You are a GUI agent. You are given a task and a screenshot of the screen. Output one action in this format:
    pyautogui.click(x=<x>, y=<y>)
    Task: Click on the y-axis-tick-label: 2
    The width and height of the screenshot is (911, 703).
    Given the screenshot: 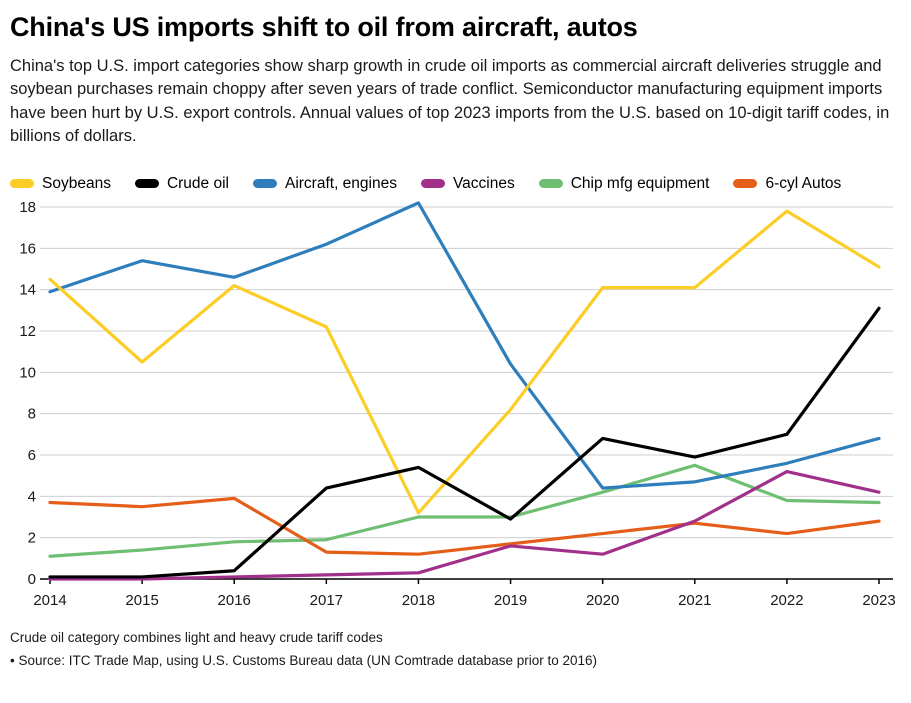 What is the action you would take?
    pyautogui.click(x=32, y=537)
    